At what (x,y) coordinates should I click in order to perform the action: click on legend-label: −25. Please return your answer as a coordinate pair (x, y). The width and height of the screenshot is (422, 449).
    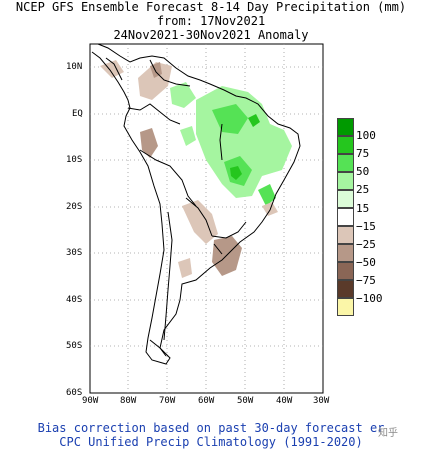
    Looking at the image, I should click on (366, 244).